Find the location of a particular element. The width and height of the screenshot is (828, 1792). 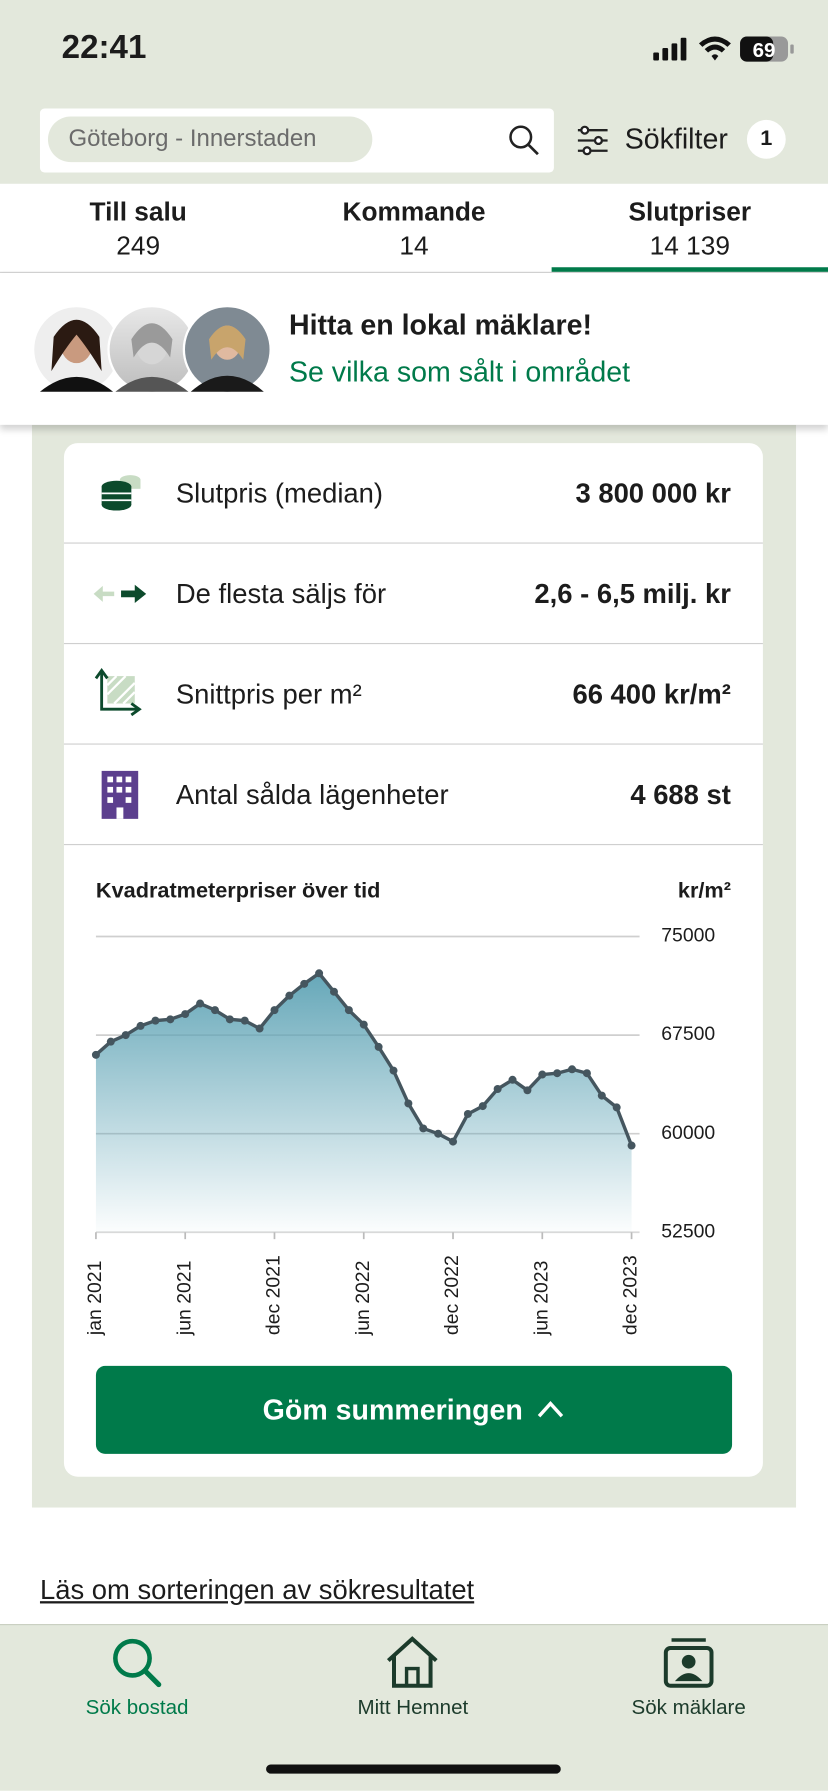

coins-icon is located at coordinates (121, 493).